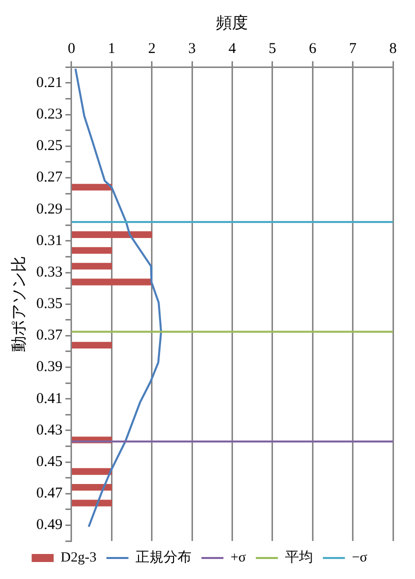 This screenshot has width=415, height=579. Describe the element at coordinates (152, 49) in the screenshot. I see `x-tick-label: 2` at that location.